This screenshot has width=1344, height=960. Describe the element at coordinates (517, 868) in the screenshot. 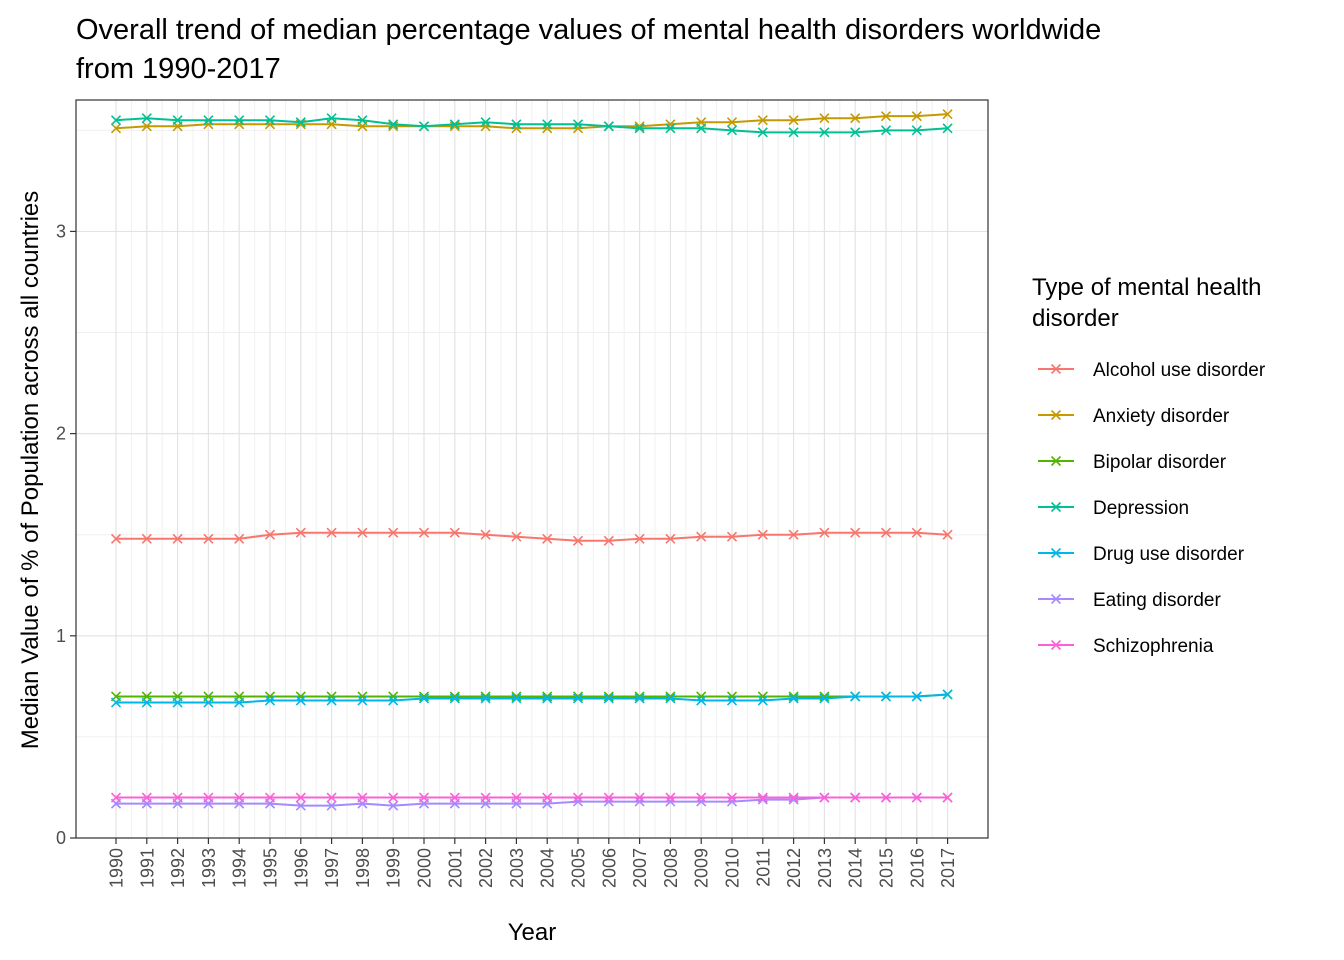

I see `x-tick-label: 2003` at that location.